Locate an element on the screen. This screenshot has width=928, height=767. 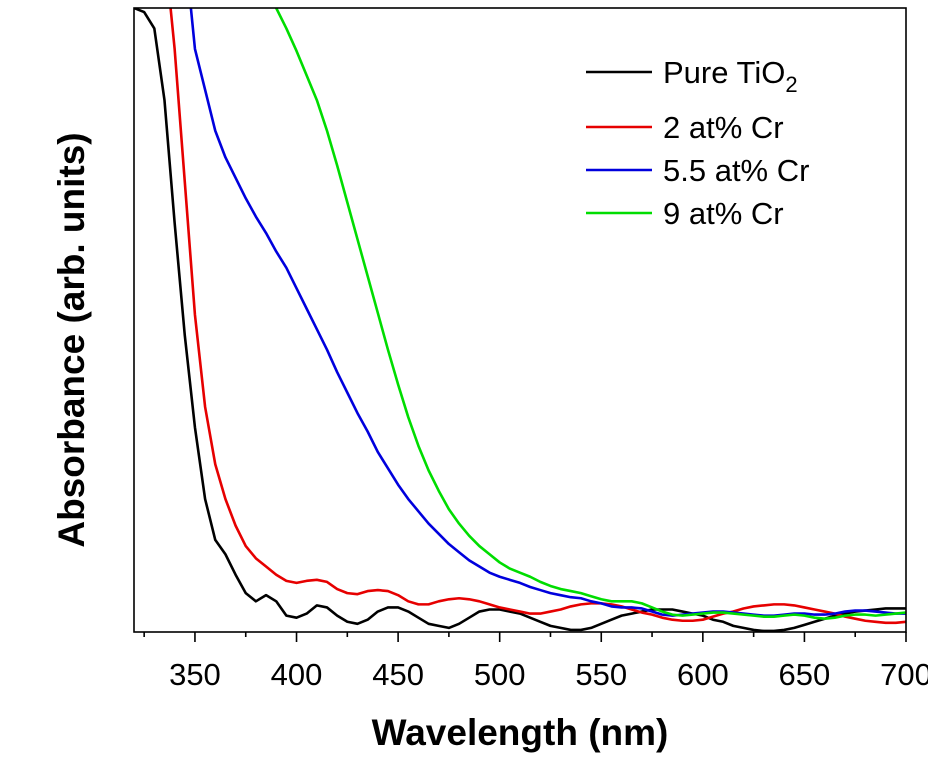
legend-entry-pure-tio2: Pure TiO2 is located at coordinates (692, 76).